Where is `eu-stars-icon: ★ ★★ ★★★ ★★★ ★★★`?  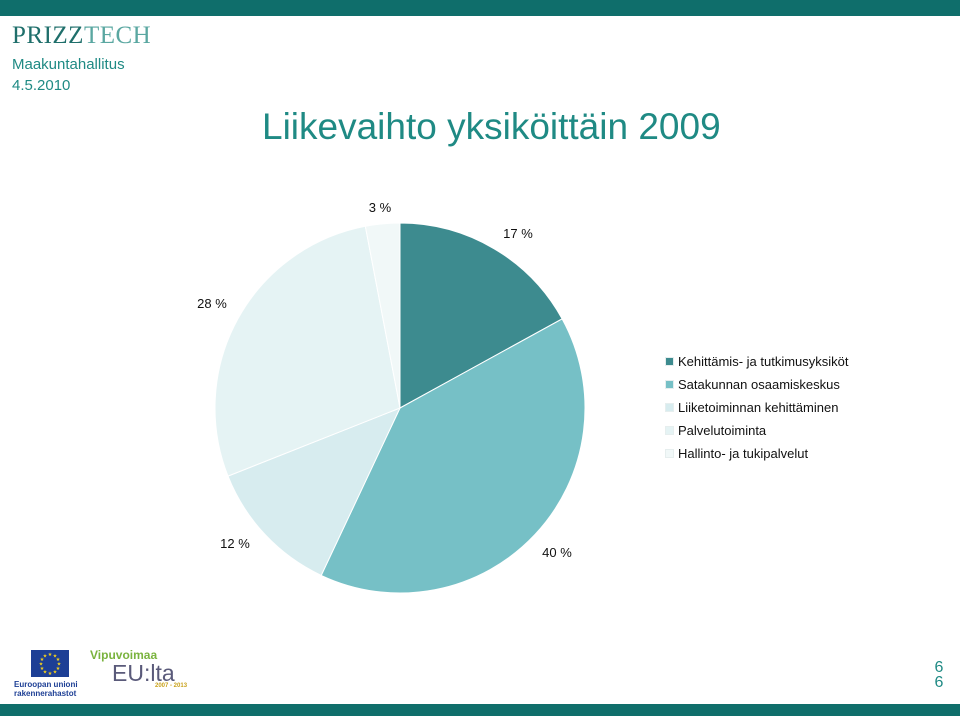 eu-stars-icon: ★ ★★ ★★★ ★★★ ★★★ is located at coordinates (50, 664).